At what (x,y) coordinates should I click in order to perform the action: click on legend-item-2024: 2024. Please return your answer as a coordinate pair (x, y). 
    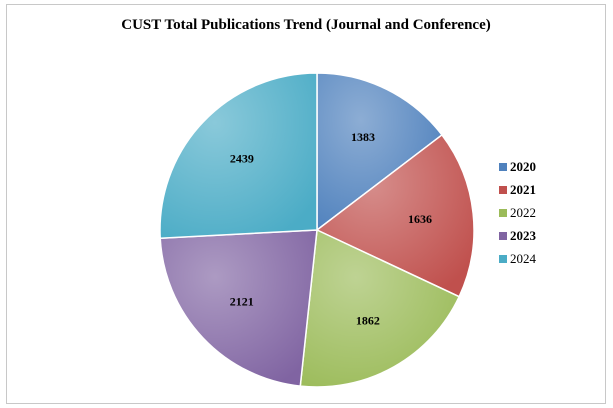
    Looking at the image, I should click on (517, 258).